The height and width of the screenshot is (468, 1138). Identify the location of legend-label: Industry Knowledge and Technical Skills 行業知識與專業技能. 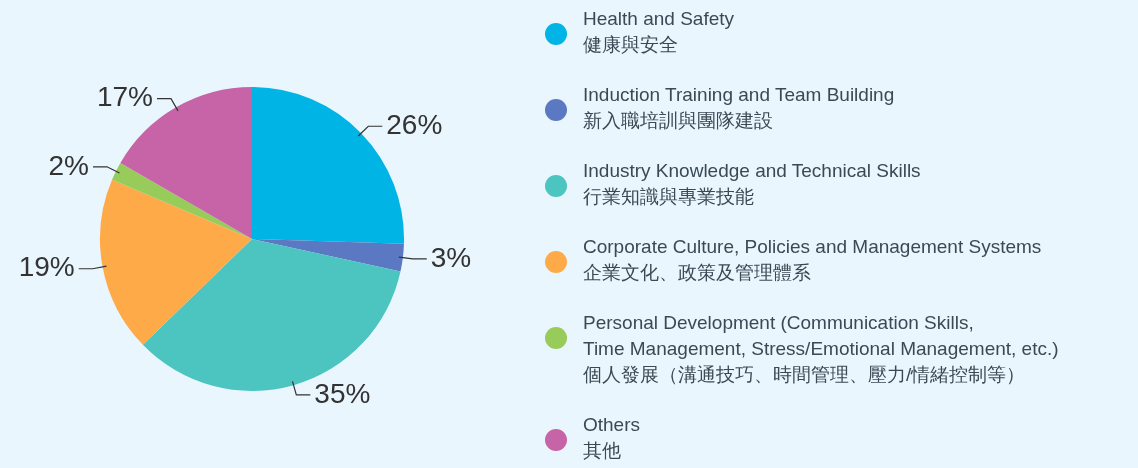
(752, 184).